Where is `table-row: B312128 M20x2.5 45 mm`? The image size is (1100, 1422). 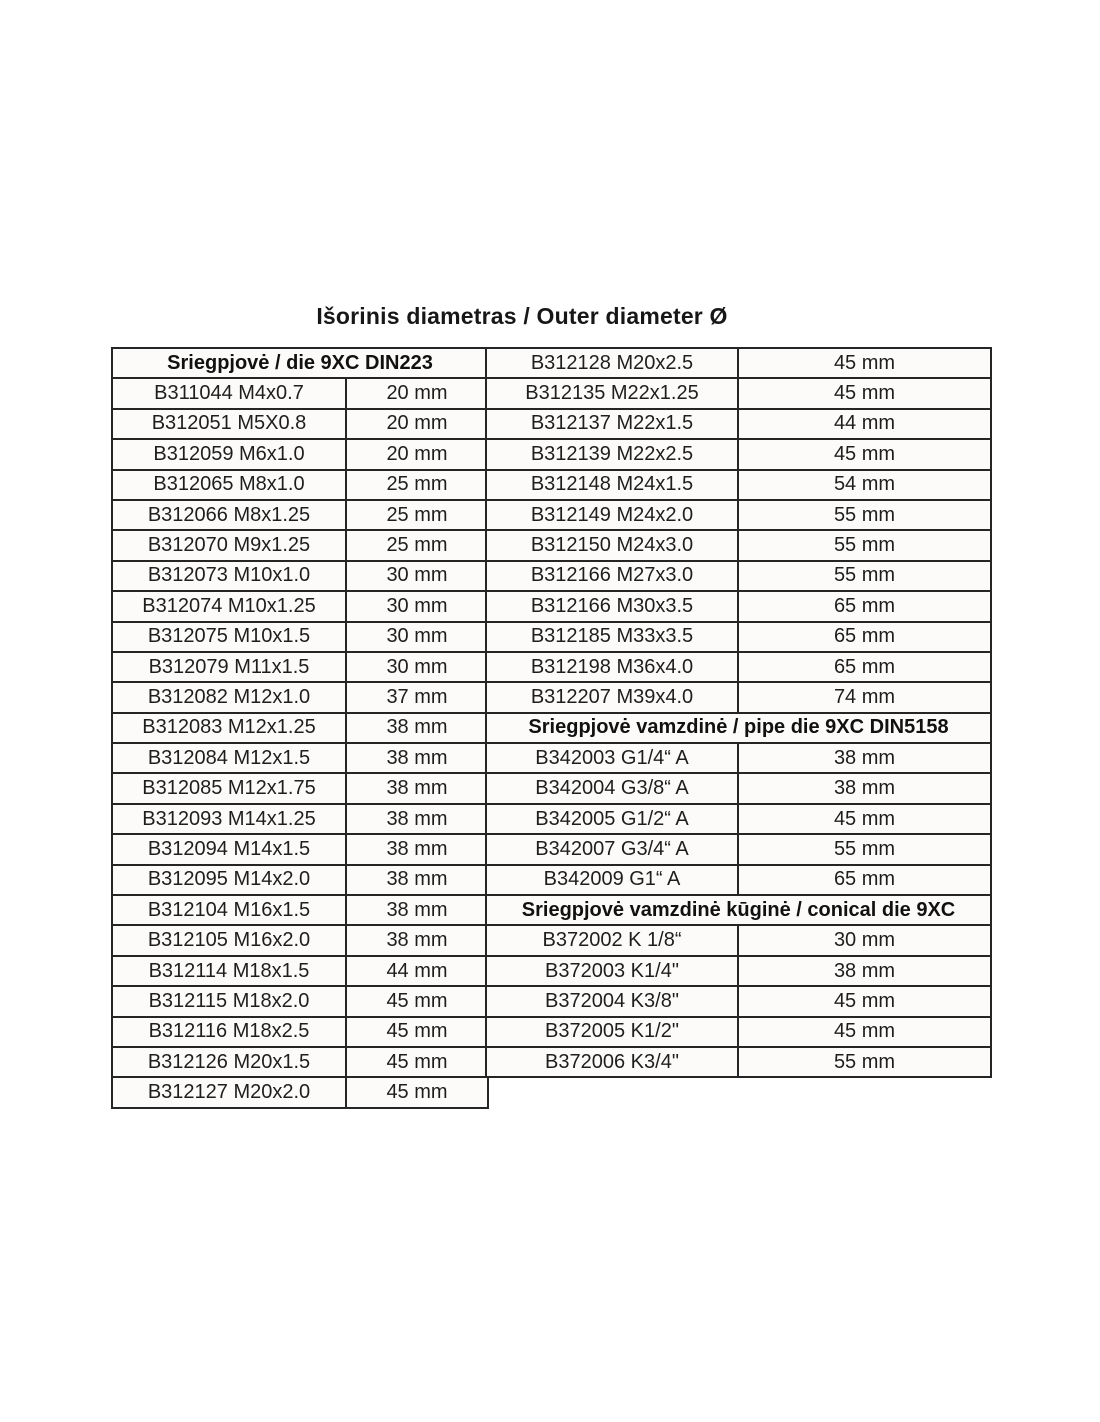 table-row: B312128 M20x2.5 45 mm is located at coordinates (738, 363).